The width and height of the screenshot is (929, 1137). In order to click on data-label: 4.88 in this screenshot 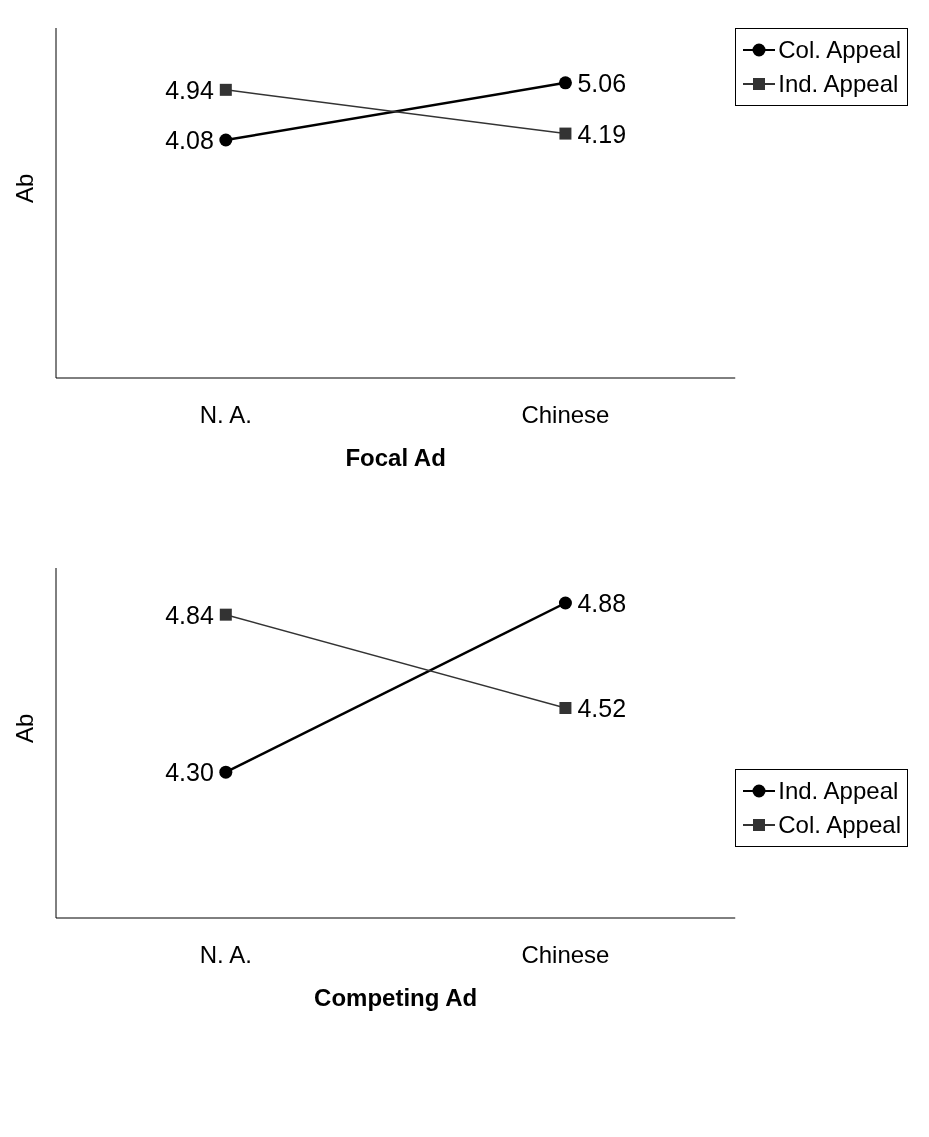, I will do `click(602, 603)`.